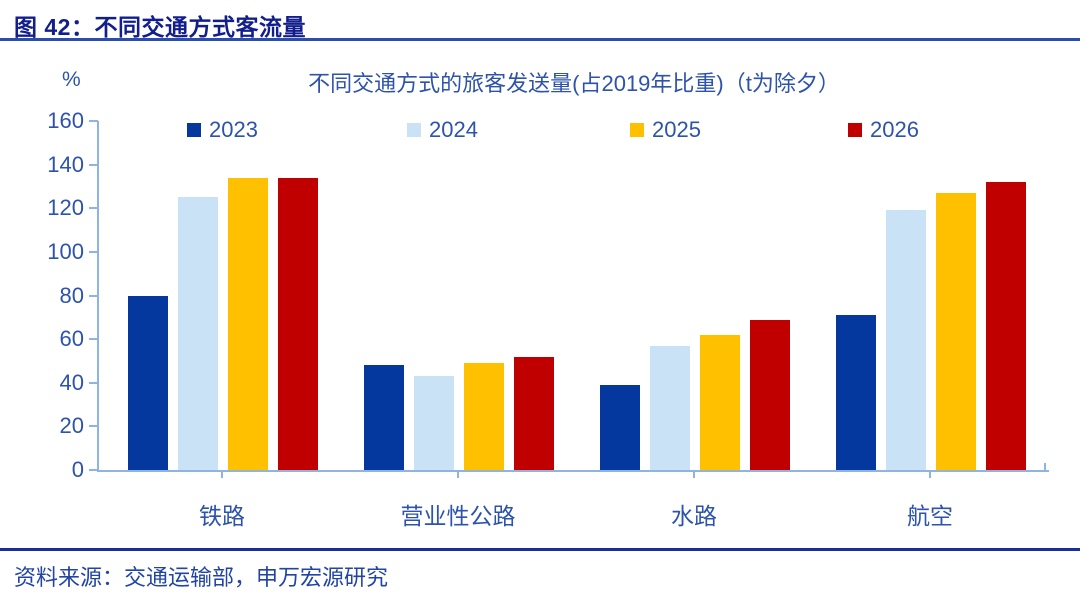  Describe the element at coordinates (77, 469) in the screenshot. I see `y-tick-label: 0` at that location.